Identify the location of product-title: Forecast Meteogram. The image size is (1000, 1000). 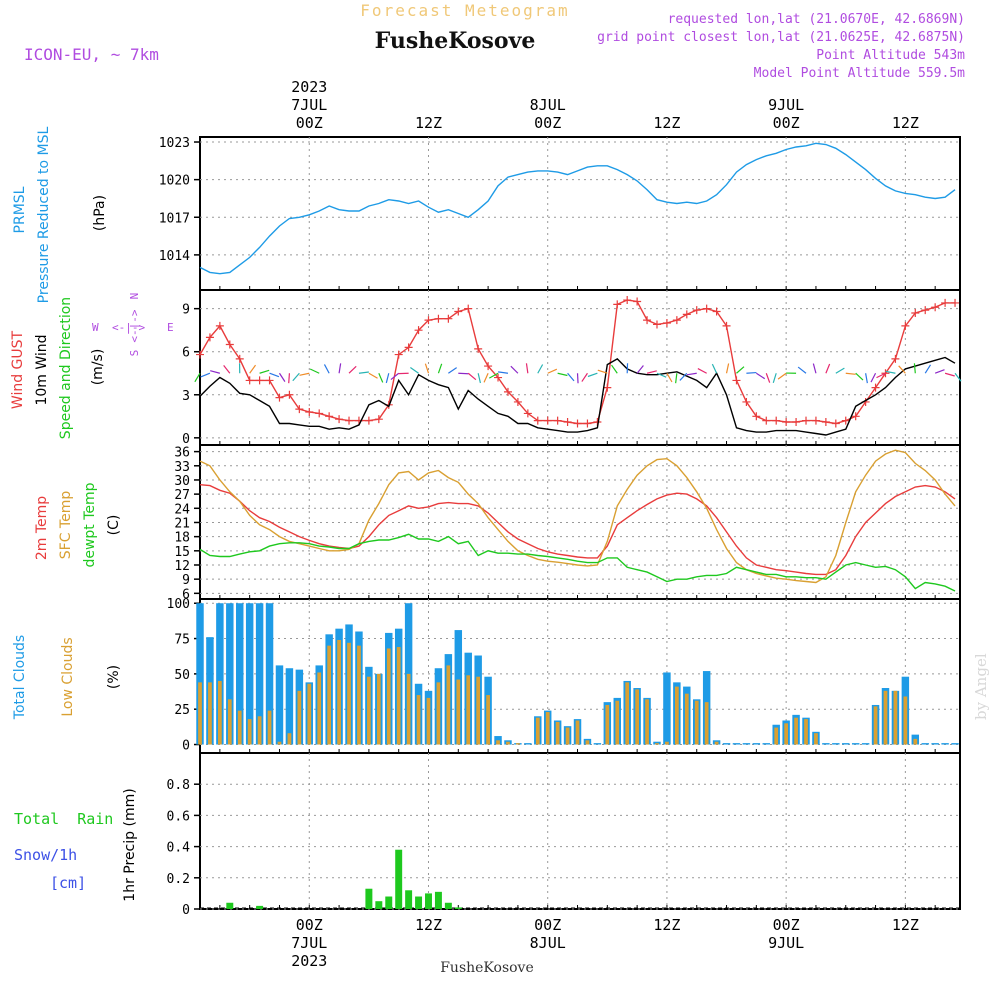
(464, 10).